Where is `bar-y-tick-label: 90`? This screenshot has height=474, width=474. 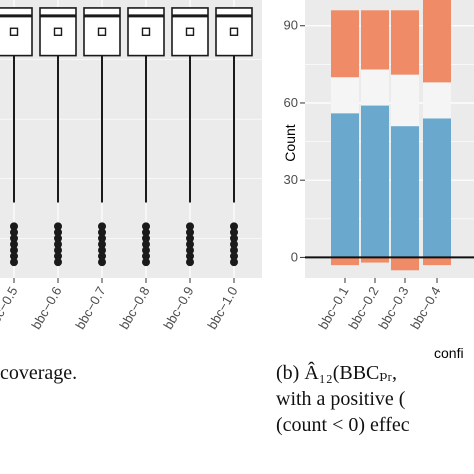
bar-y-tick-label: 90 is located at coordinates (291, 25).